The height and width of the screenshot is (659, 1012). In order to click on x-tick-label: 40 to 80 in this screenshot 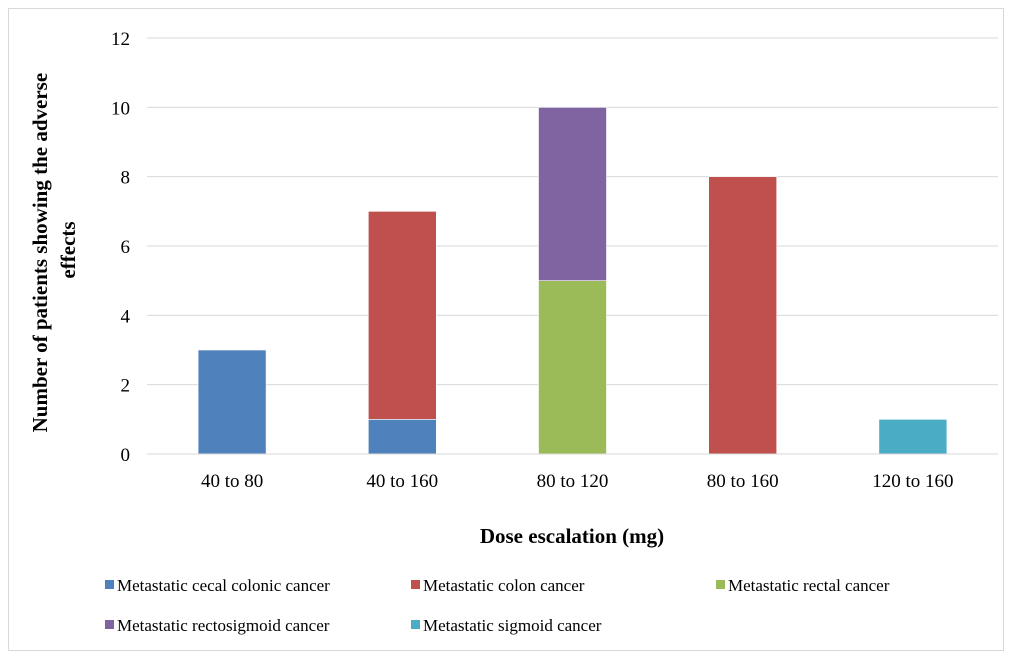, I will do `click(232, 481)`.